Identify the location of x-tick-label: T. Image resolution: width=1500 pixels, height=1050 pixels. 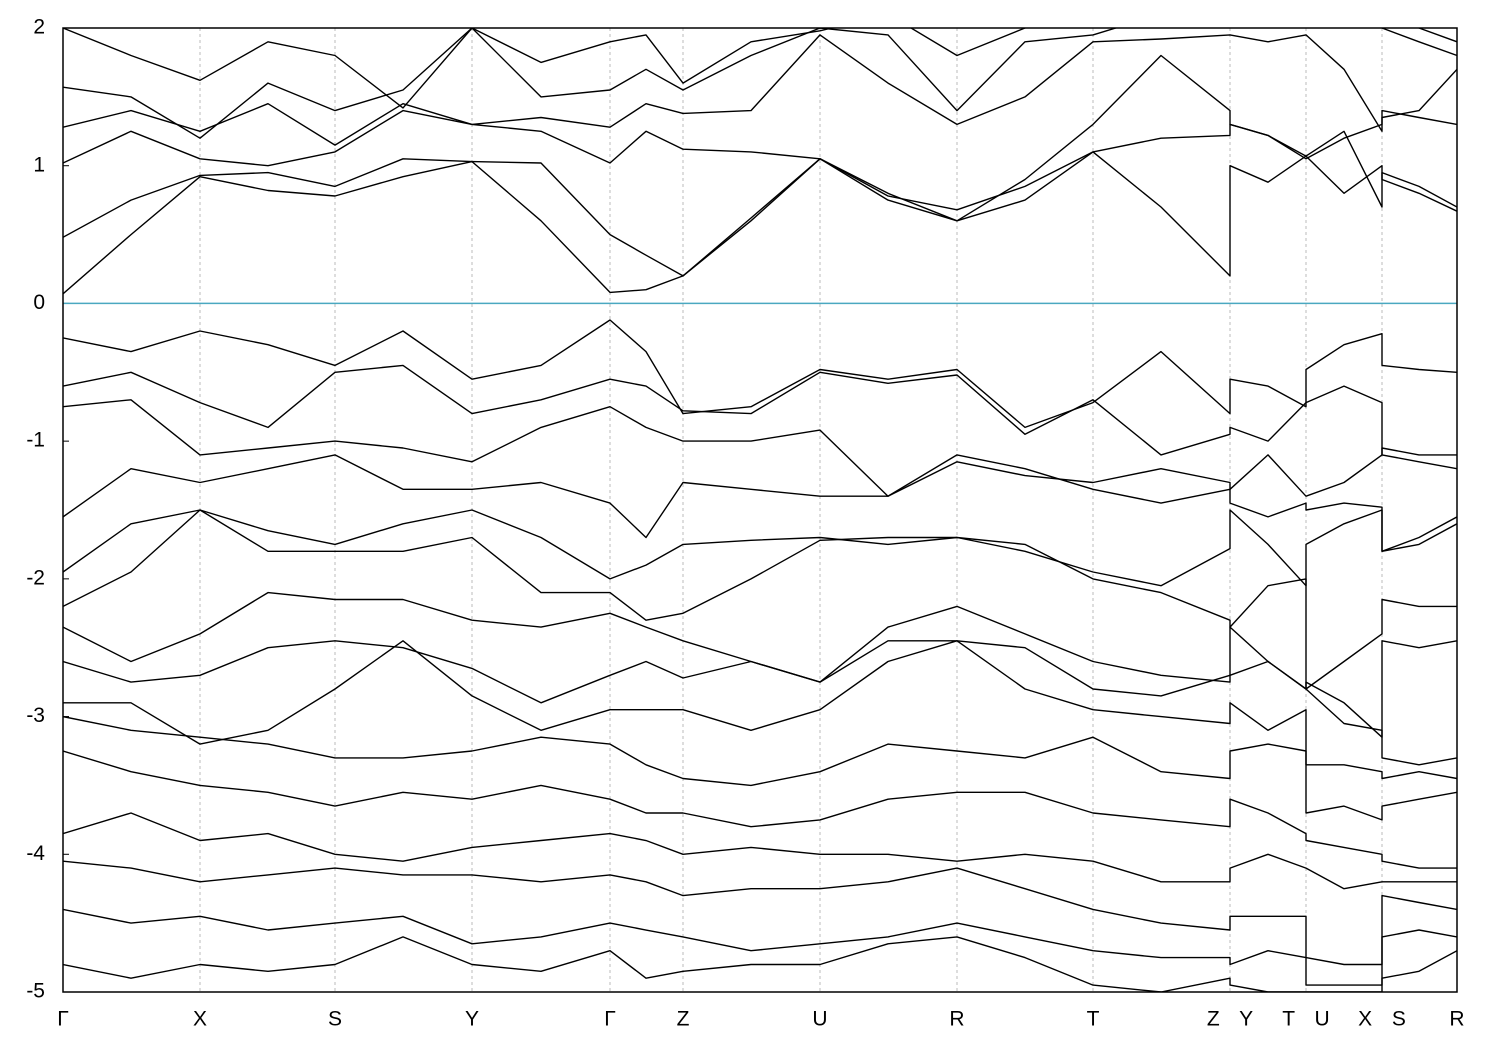
(1093, 1019).